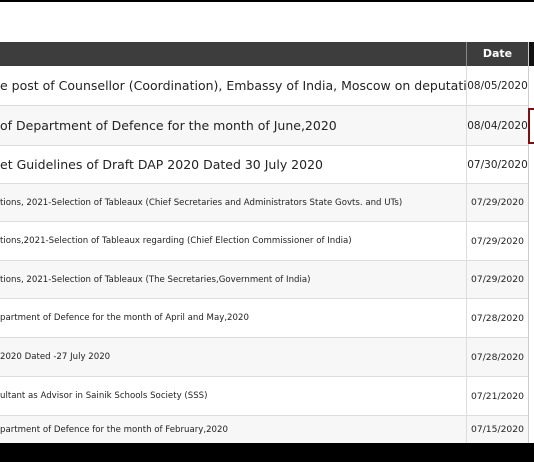 This screenshot has height=462, width=534. I want to click on row-title: 2020 Dated -27 July 2020, so click(55, 357).